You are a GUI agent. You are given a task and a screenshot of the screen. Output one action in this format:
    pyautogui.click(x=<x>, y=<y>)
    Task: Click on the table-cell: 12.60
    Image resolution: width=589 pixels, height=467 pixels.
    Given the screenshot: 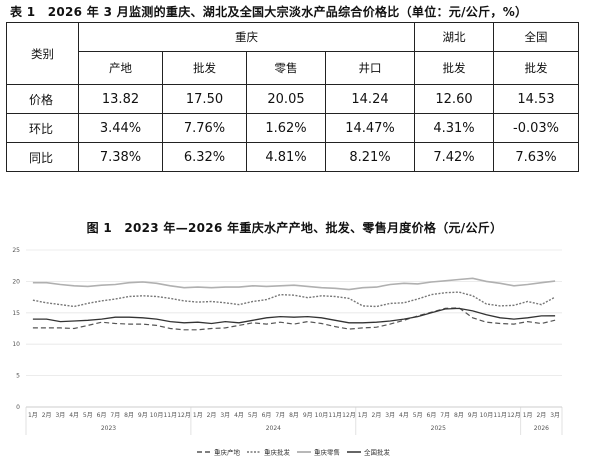 What is the action you would take?
    pyautogui.click(x=454, y=99)
    